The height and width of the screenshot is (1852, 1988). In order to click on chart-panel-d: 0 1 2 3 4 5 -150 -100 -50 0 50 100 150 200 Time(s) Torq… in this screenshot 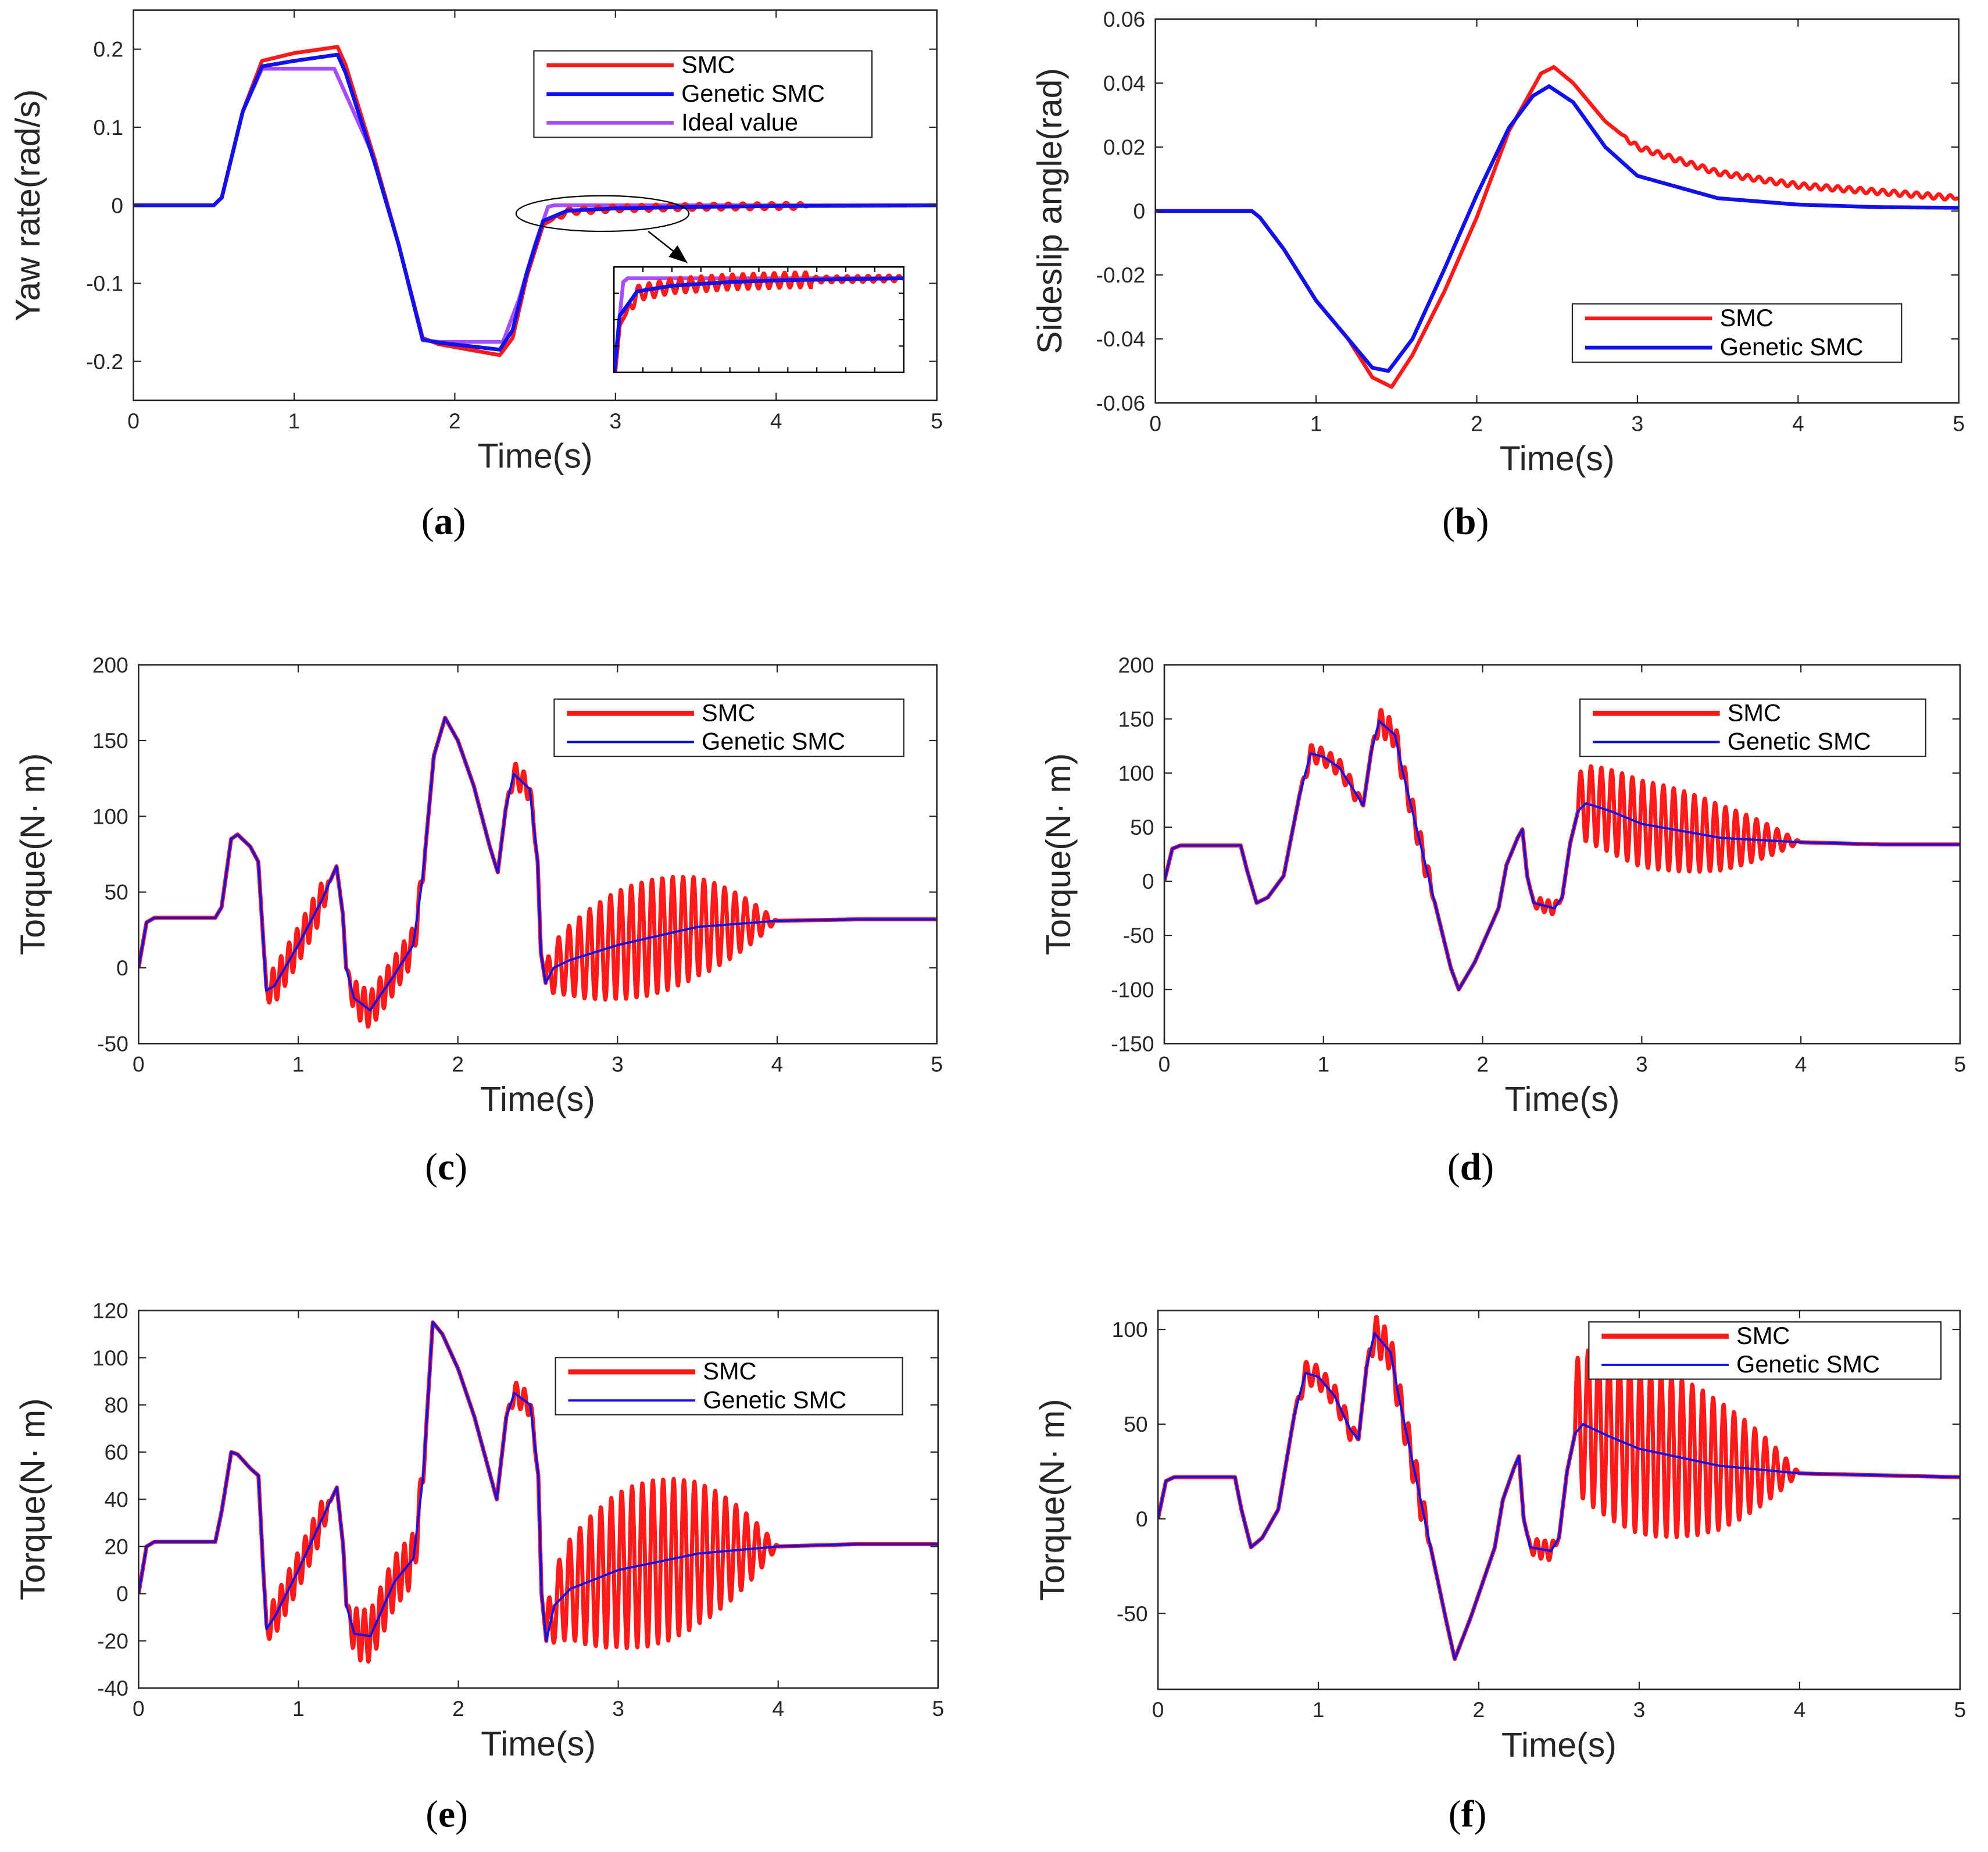, I will do `click(1502, 920)`.